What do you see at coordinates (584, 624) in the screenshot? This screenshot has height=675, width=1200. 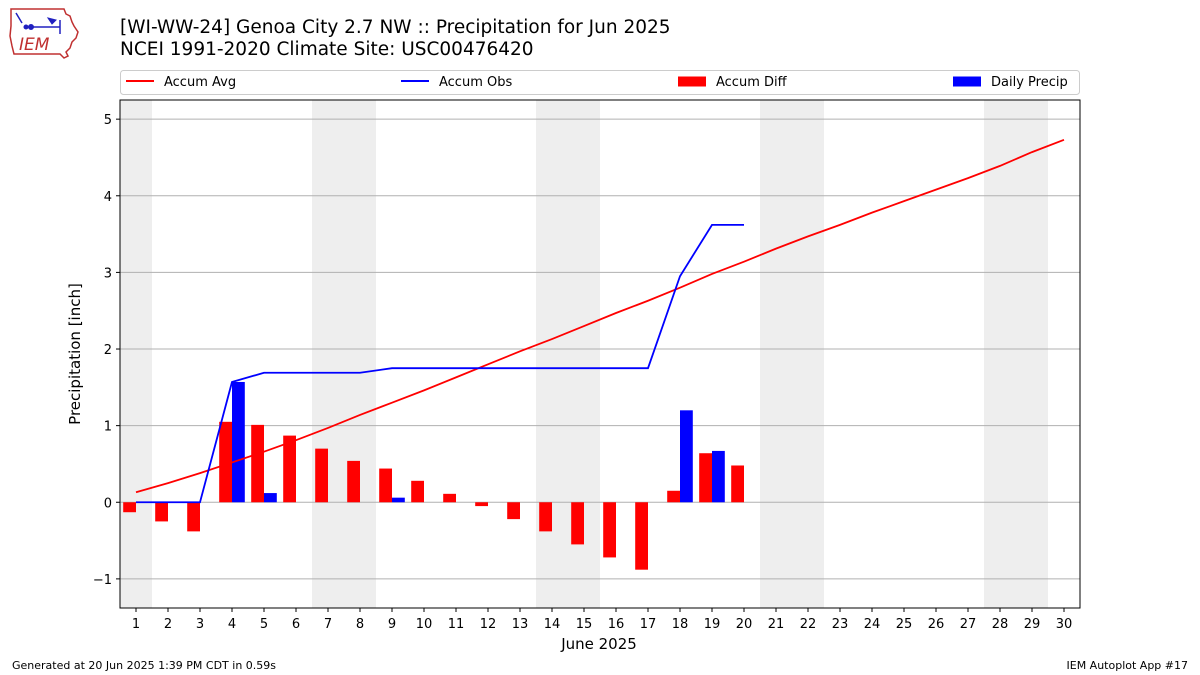 I see `x-tick-label: 15` at bounding box center [584, 624].